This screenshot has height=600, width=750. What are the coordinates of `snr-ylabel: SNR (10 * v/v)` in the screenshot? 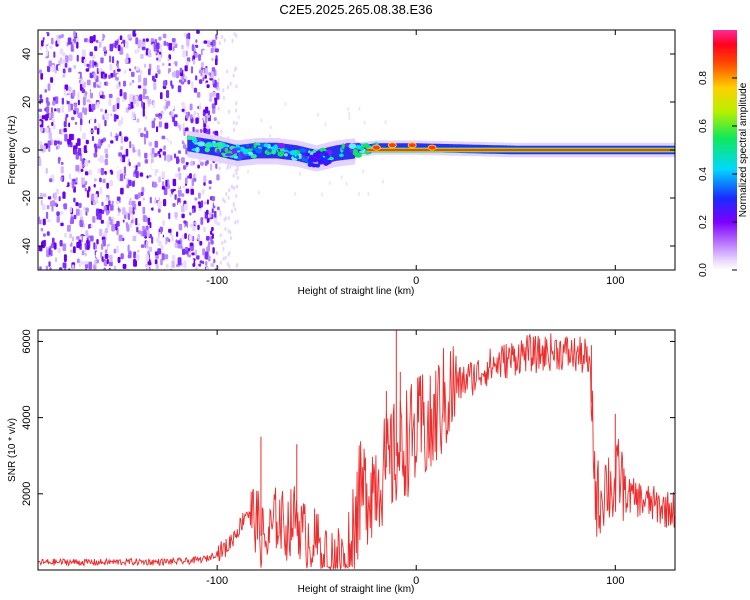 It's located at (12, 450).